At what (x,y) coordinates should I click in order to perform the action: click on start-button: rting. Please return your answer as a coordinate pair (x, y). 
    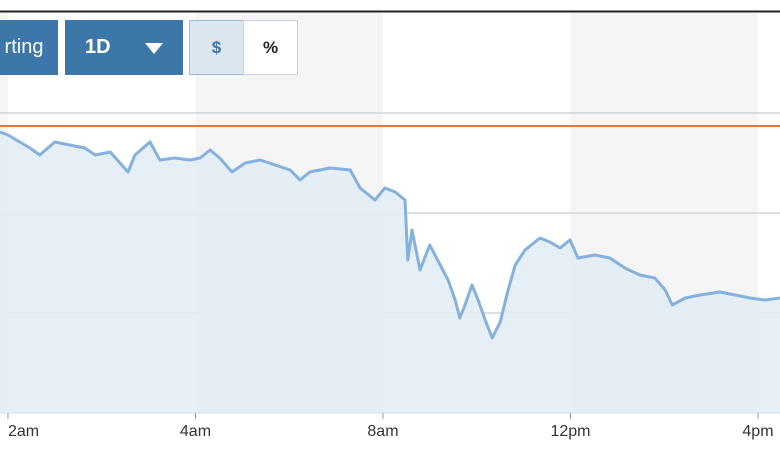
    Looking at the image, I should click on (29, 47).